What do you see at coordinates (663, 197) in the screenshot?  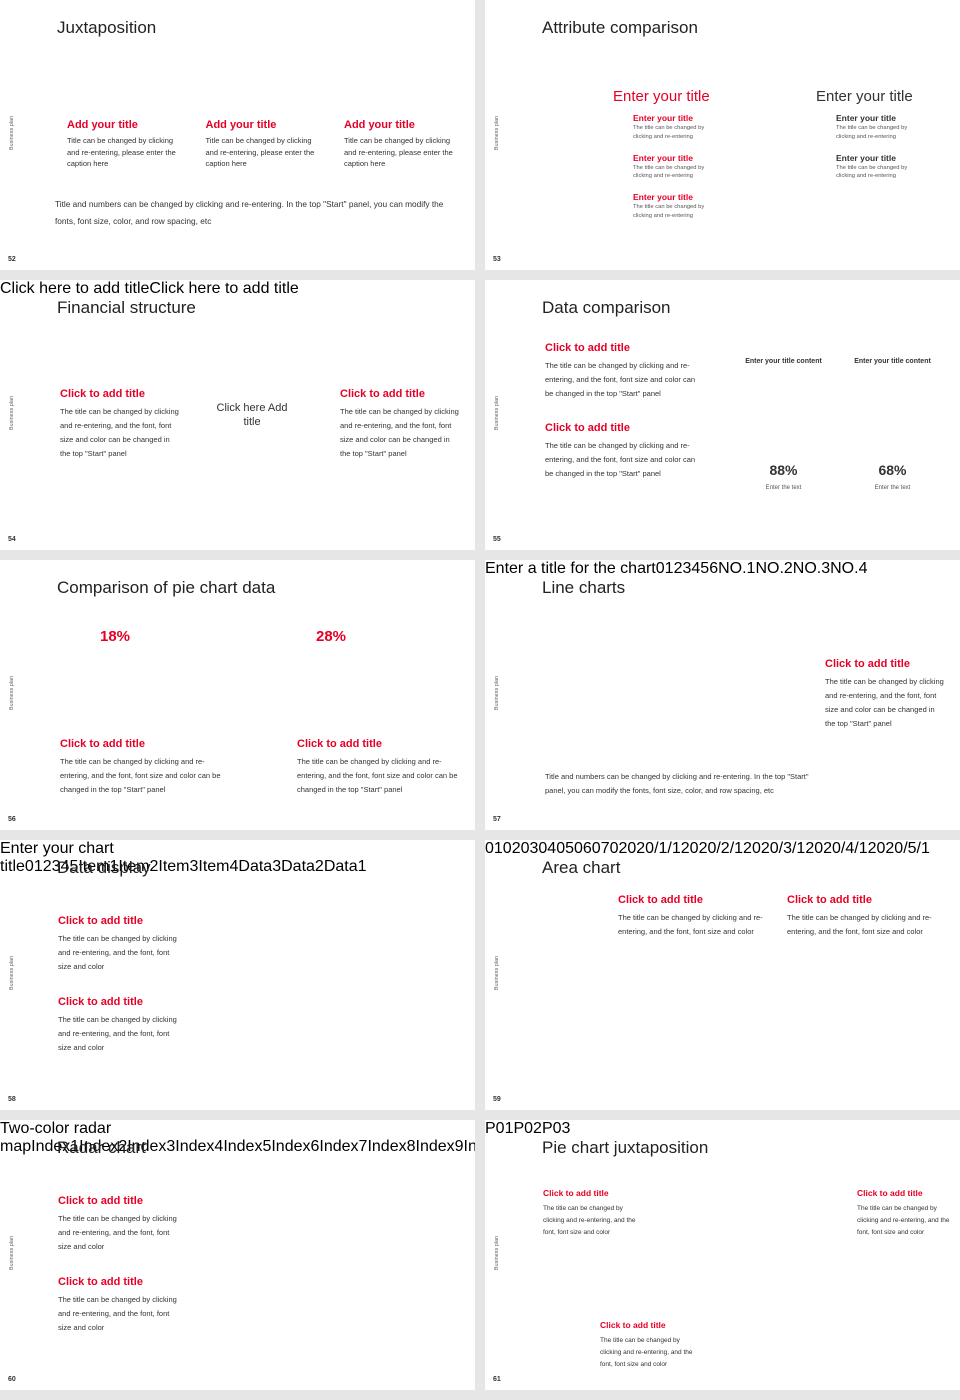 I see `item-title: Enter your title` at bounding box center [663, 197].